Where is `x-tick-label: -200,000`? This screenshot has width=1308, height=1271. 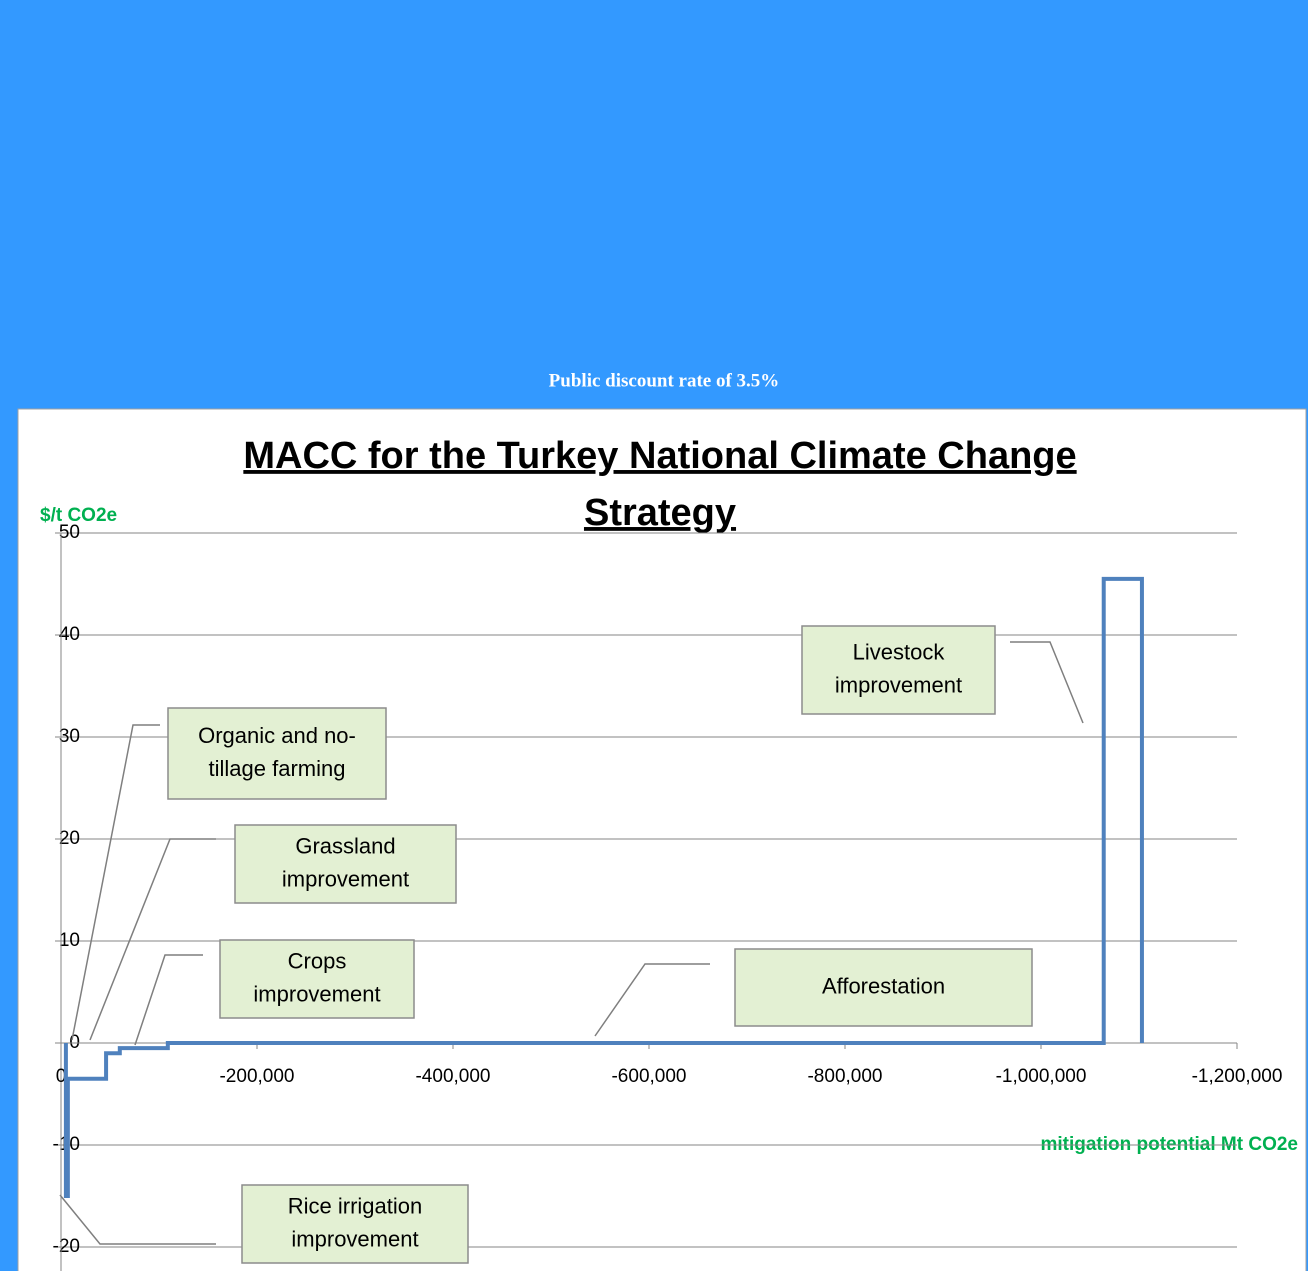 x-tick-label: -200,000 is located at coordinates (256, 1076).